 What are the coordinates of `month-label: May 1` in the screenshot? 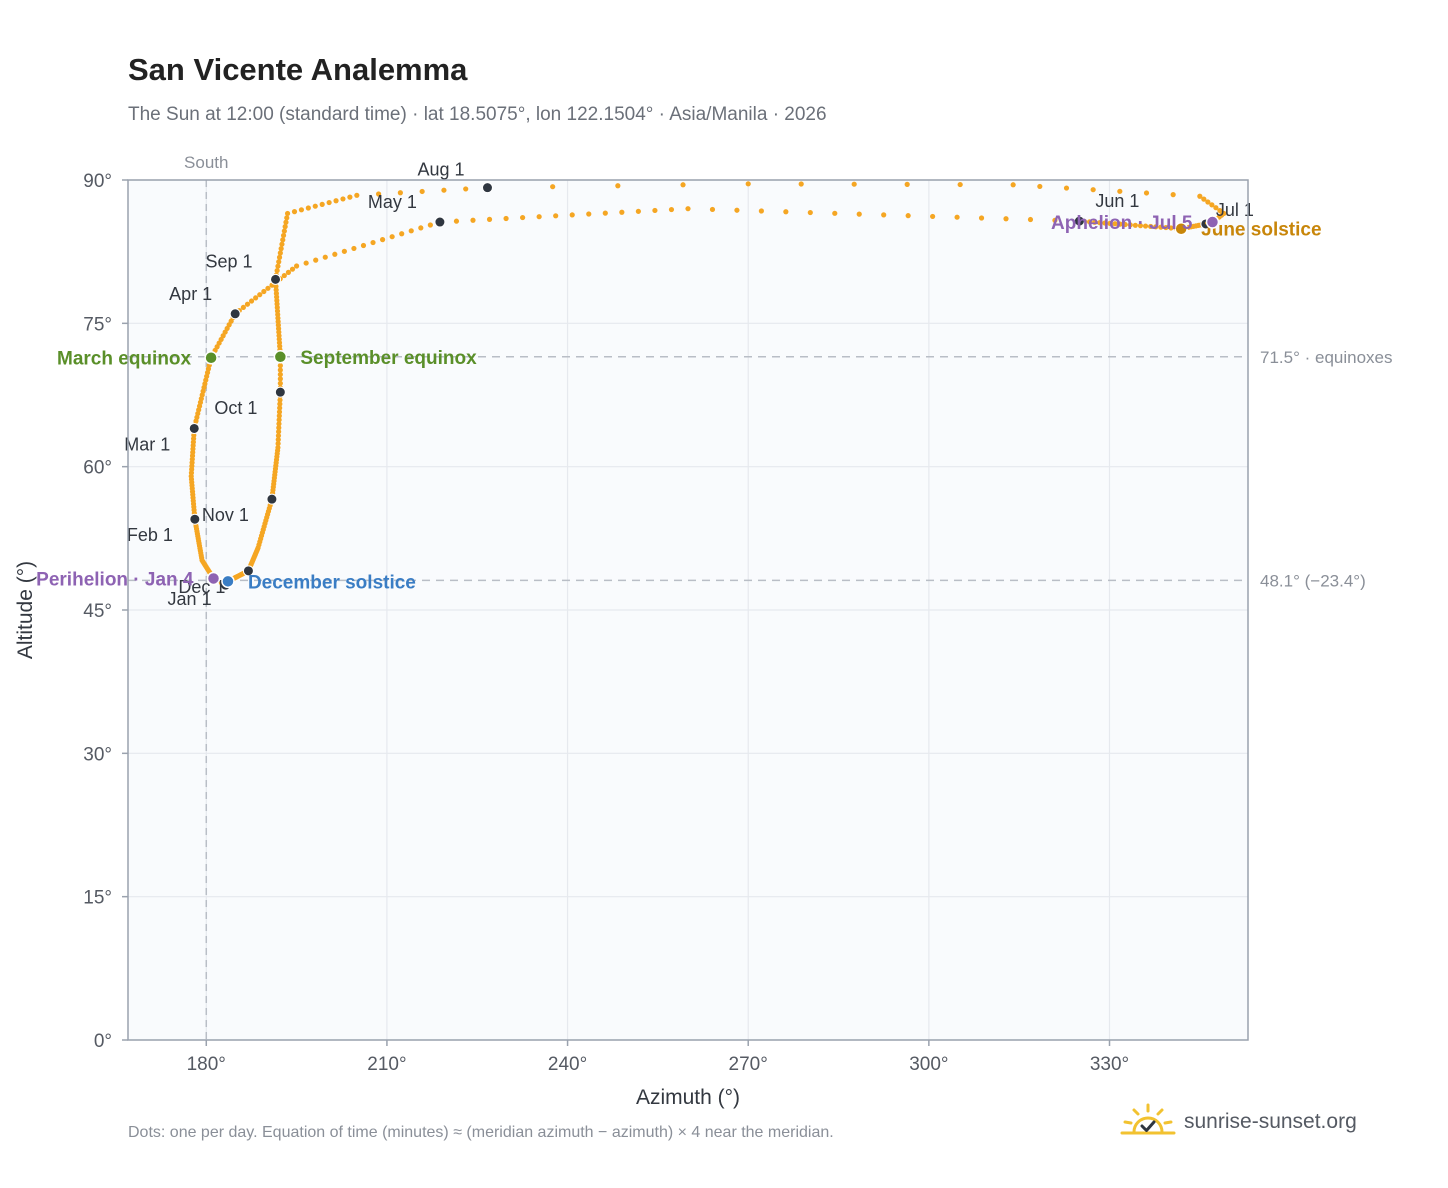 It's located at (392, 202).